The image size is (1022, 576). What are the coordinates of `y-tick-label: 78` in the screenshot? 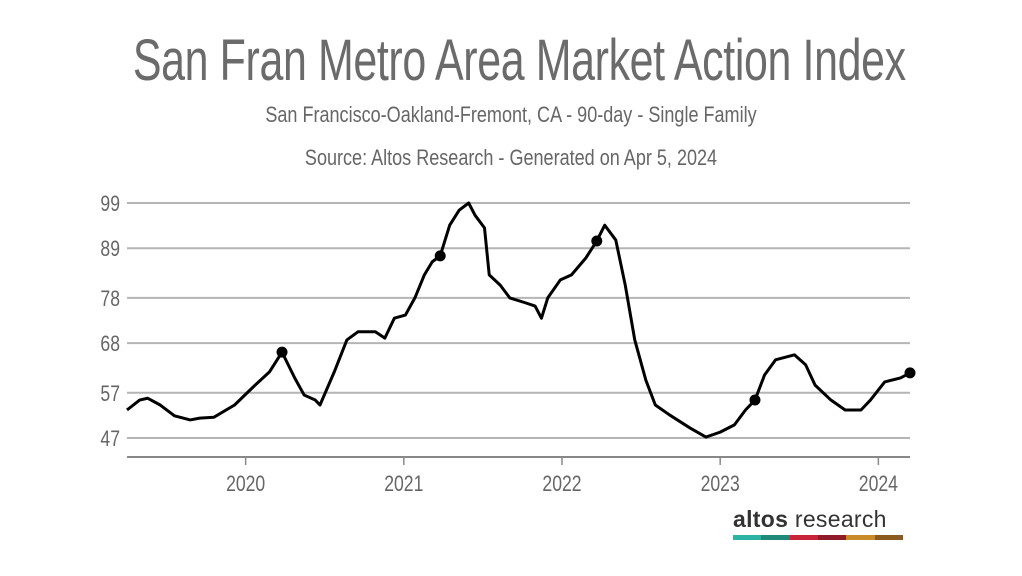 It's located at (110, 299).